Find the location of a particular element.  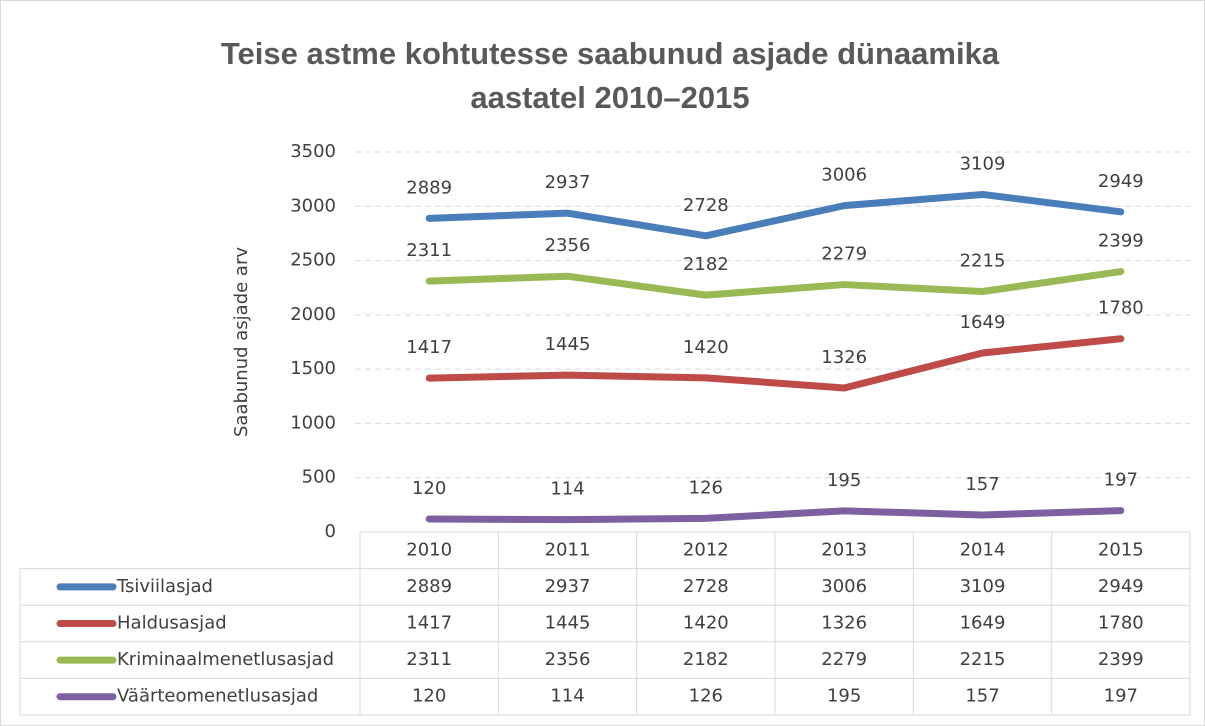

data-label: 2399 is located at coordinates (1121, 241).